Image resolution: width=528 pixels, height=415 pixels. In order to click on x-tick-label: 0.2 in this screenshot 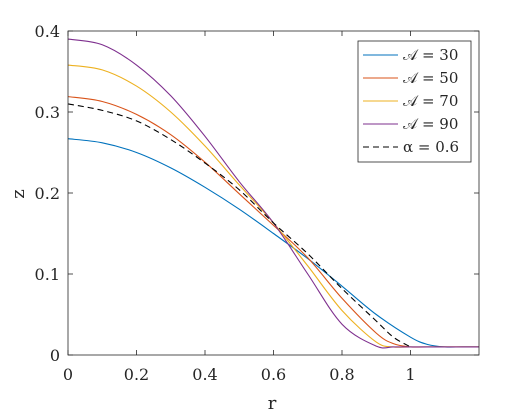, I will do `click(136, 374)`.